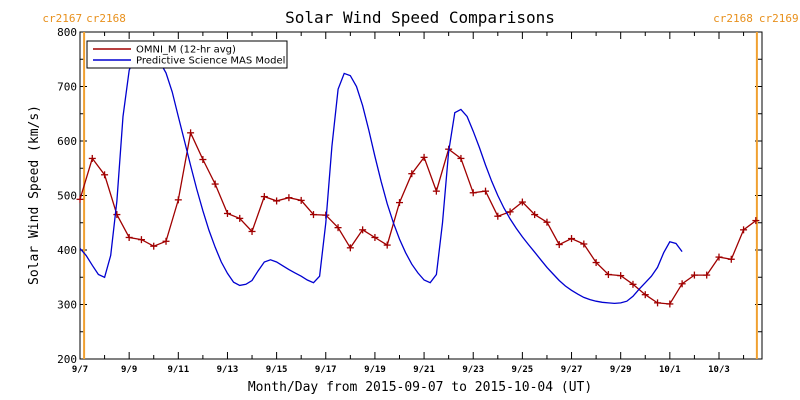 The height and width of the screenshot is (400, 800). I want to click on x-tick-label: 9/7, so click(80, 370).